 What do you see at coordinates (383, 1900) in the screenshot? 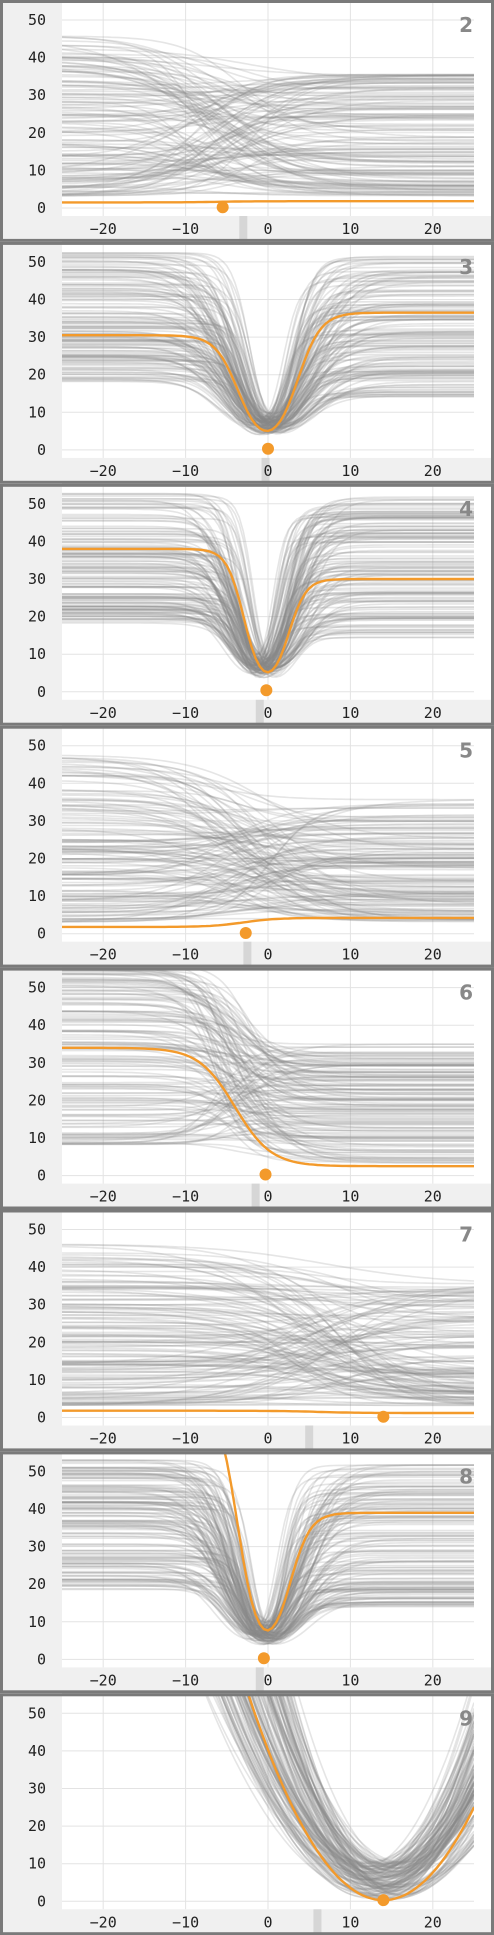
I see `minimum-point` at bounding box center [383, 1900].